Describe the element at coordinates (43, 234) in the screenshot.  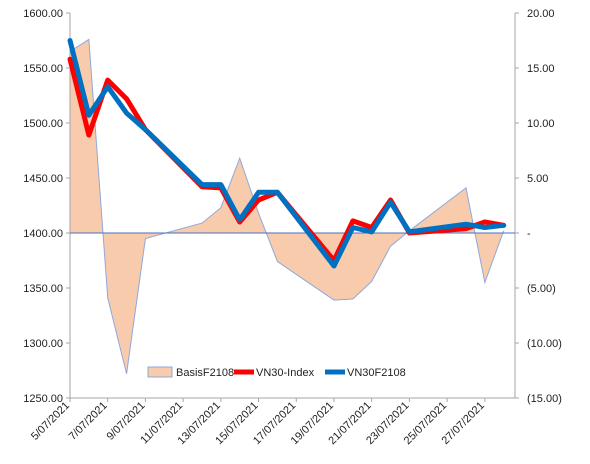
I see `left-tick-label: 1400.00` at that location.